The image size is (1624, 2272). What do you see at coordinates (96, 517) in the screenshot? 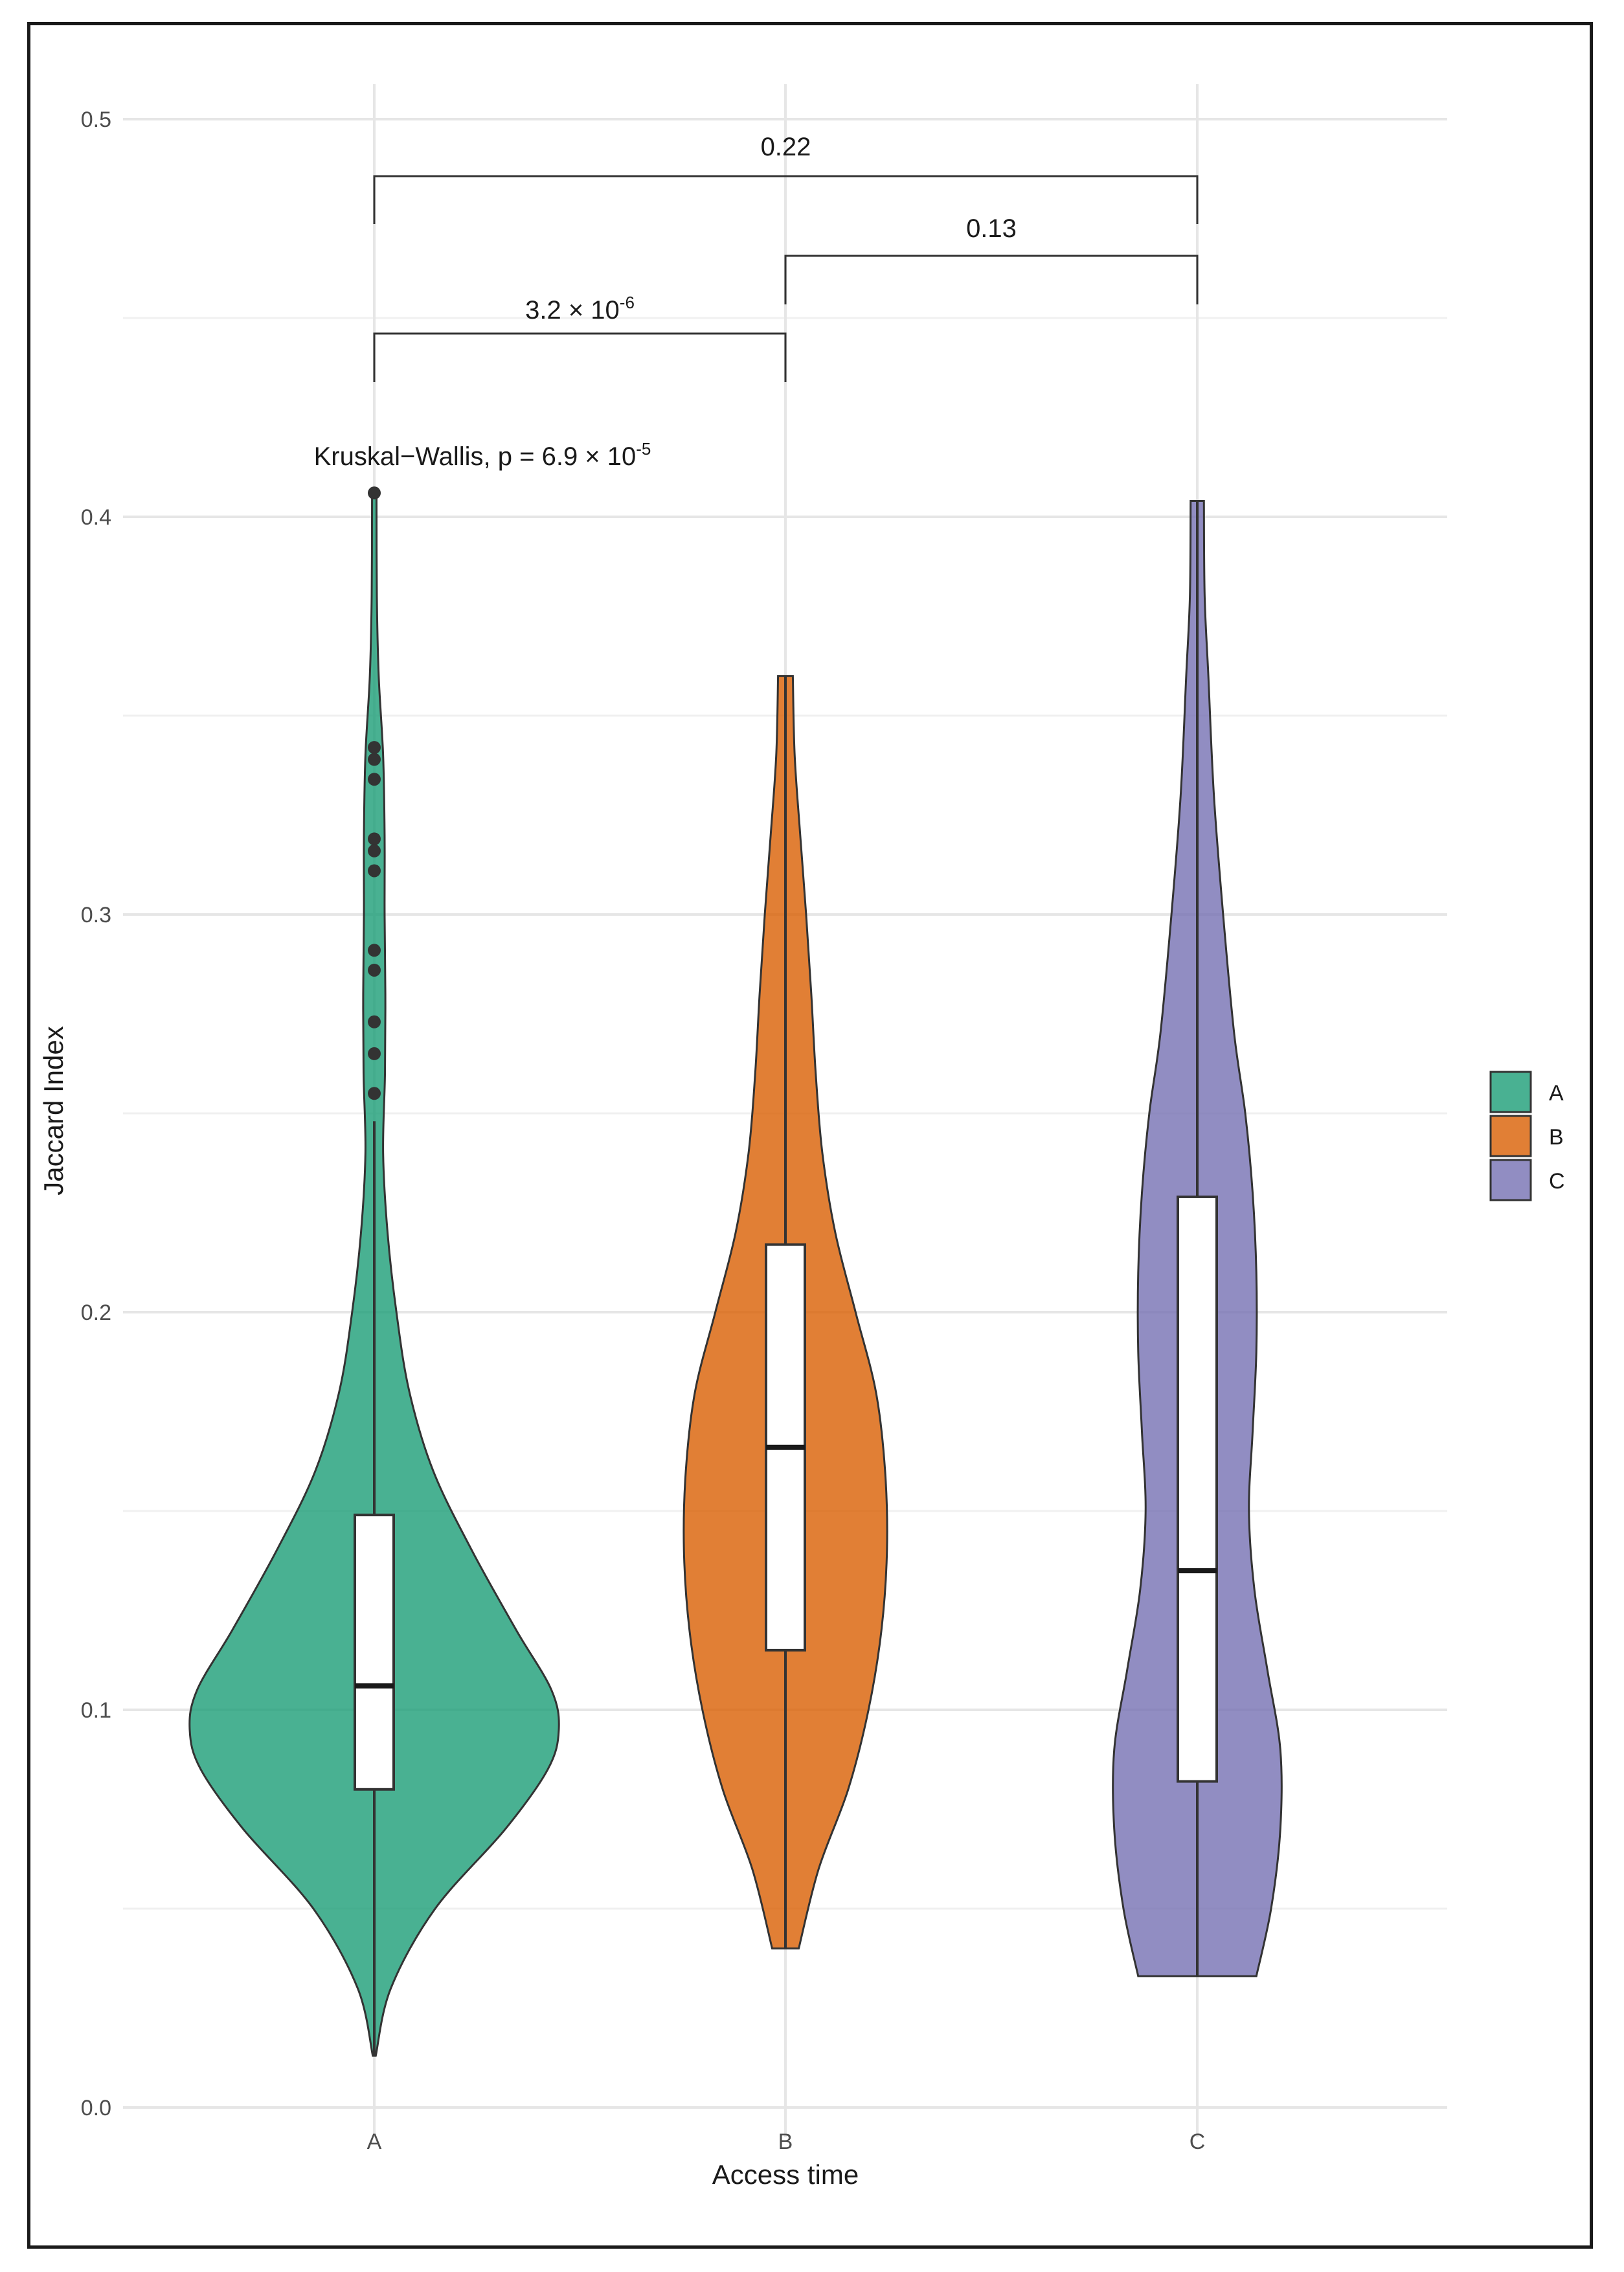
I see `y-tick-label: 0.4` at bounding box center [96, 517].